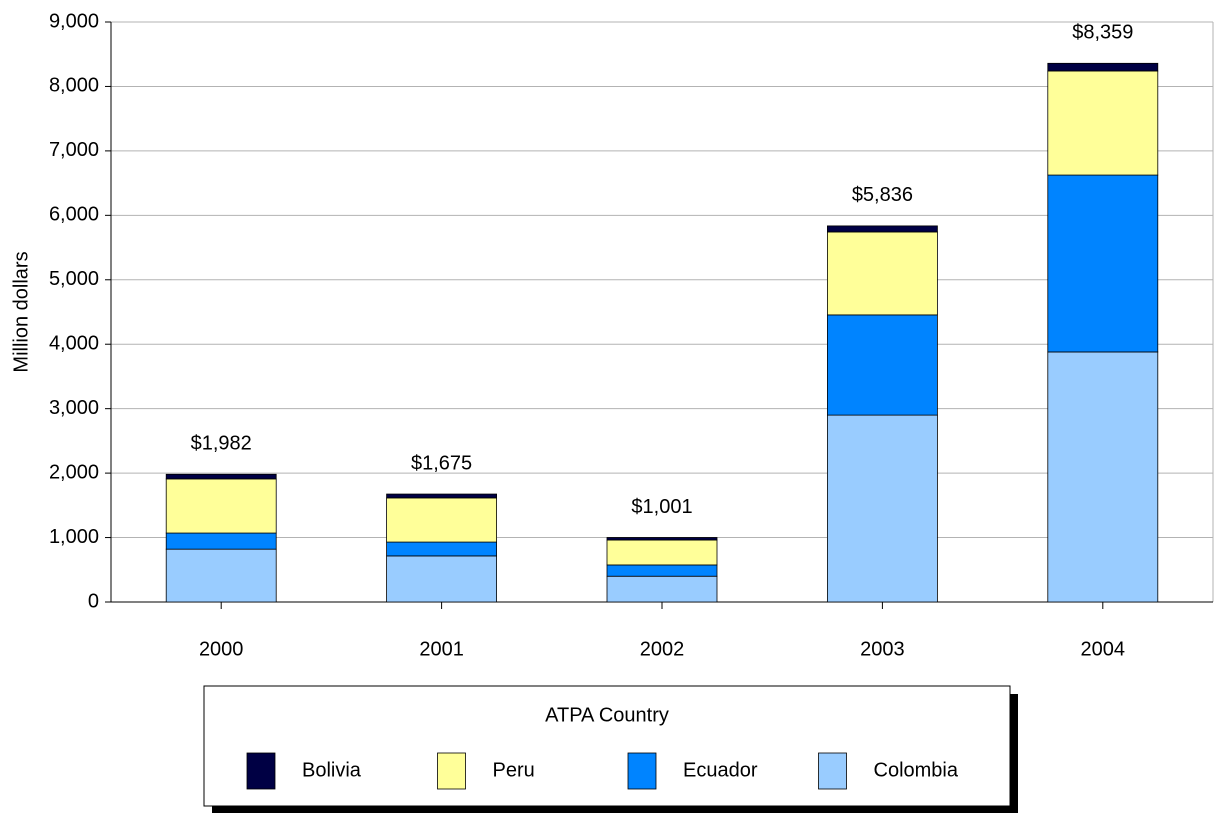 This screenshot has height=813, width=1214. I want to click on legend-box, so click(607, 746).